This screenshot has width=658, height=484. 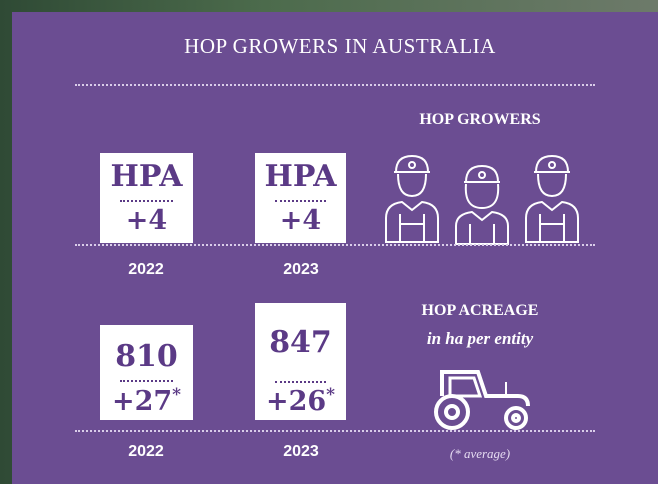 What do you see at coordinates (300, 361) in the screenshot?
I see `acreage-card: 847 +26*` at bounding box center [300, 361].